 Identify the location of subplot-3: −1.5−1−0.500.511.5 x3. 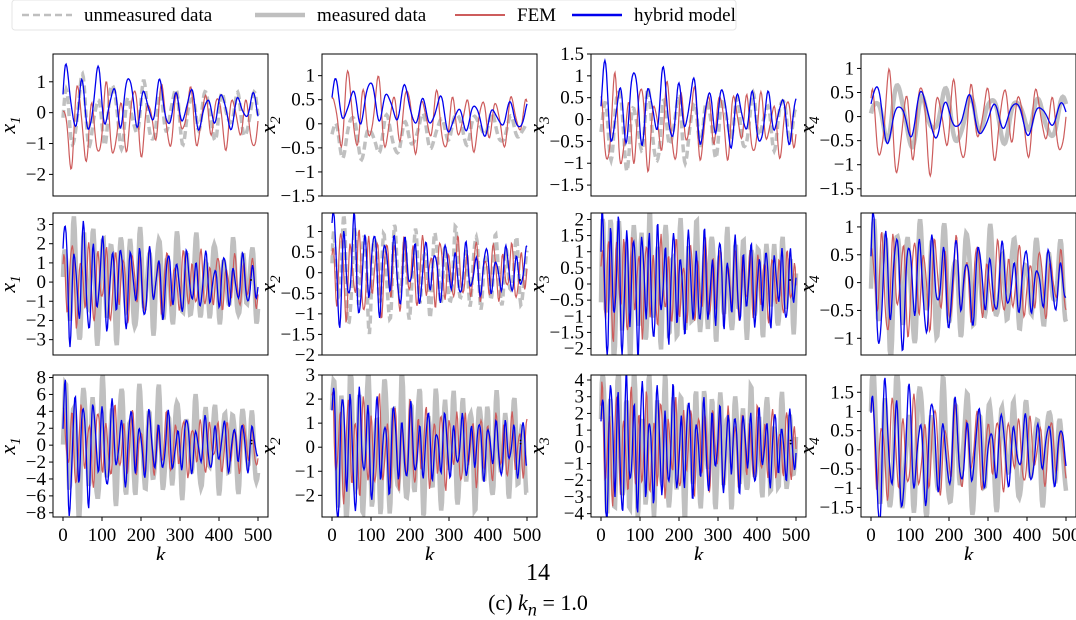
(665, 120).